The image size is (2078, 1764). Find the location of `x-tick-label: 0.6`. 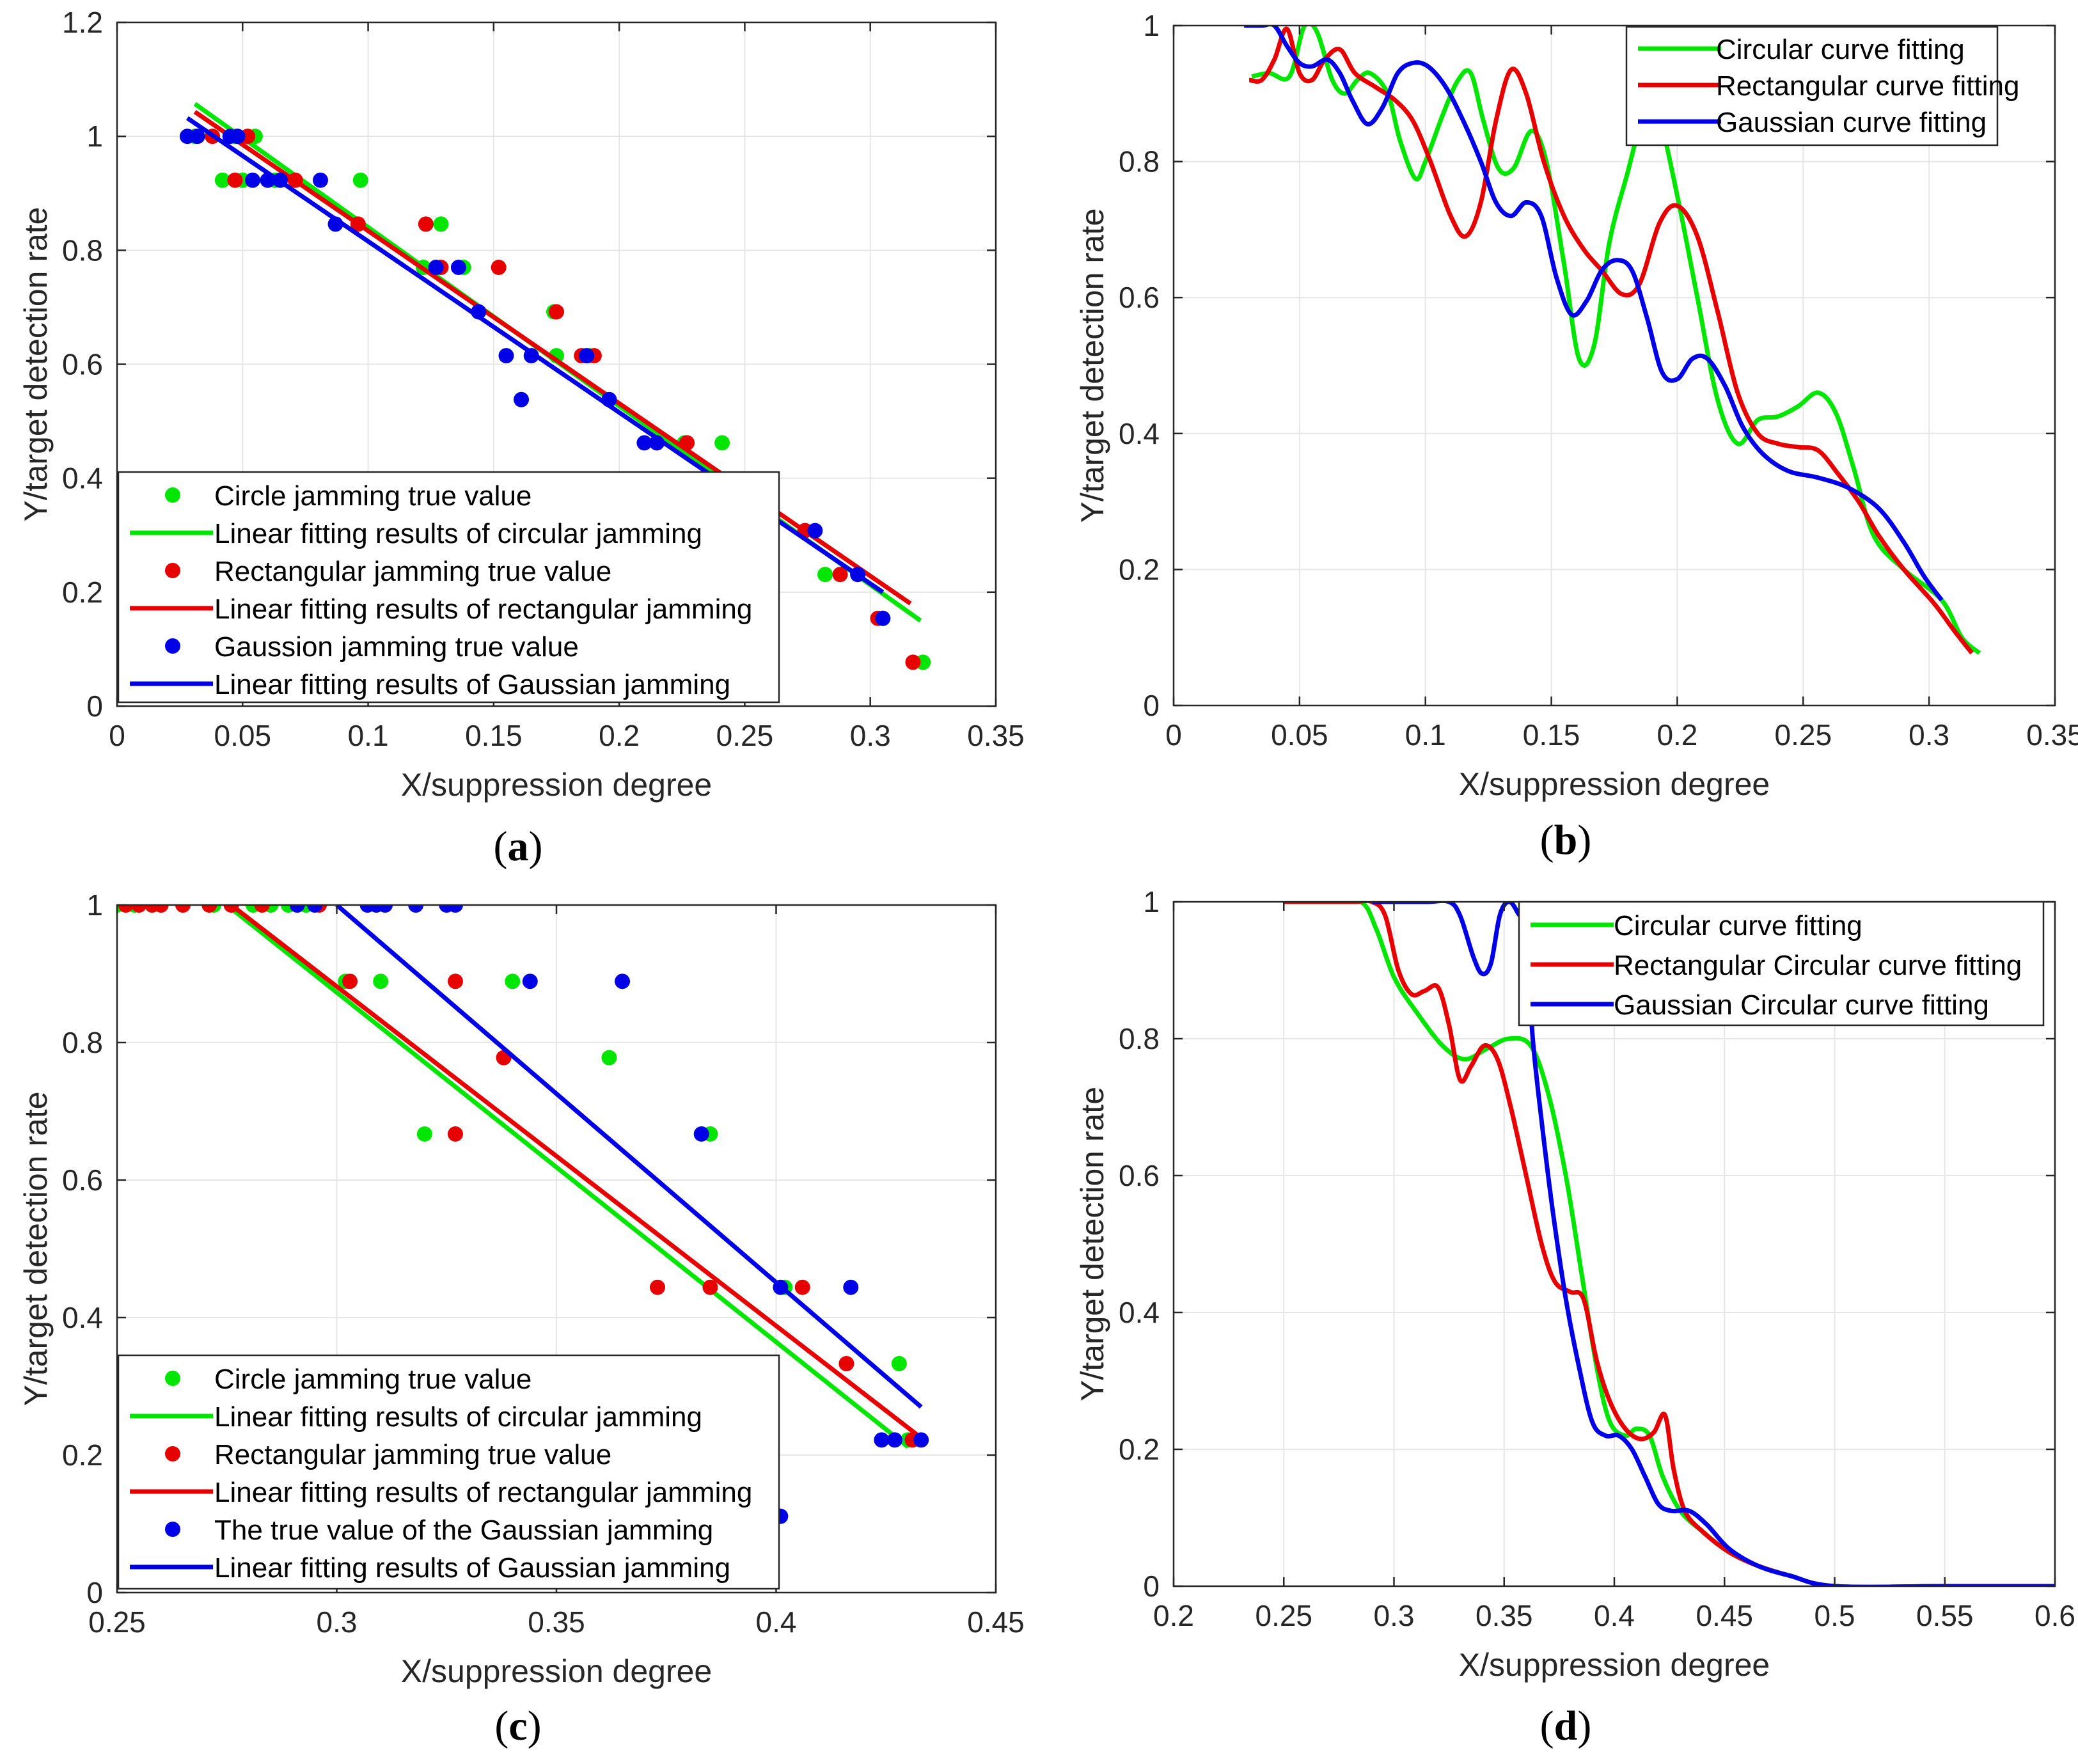

x-tick-label: 0.6 is located at coordinates (2055, 1615).